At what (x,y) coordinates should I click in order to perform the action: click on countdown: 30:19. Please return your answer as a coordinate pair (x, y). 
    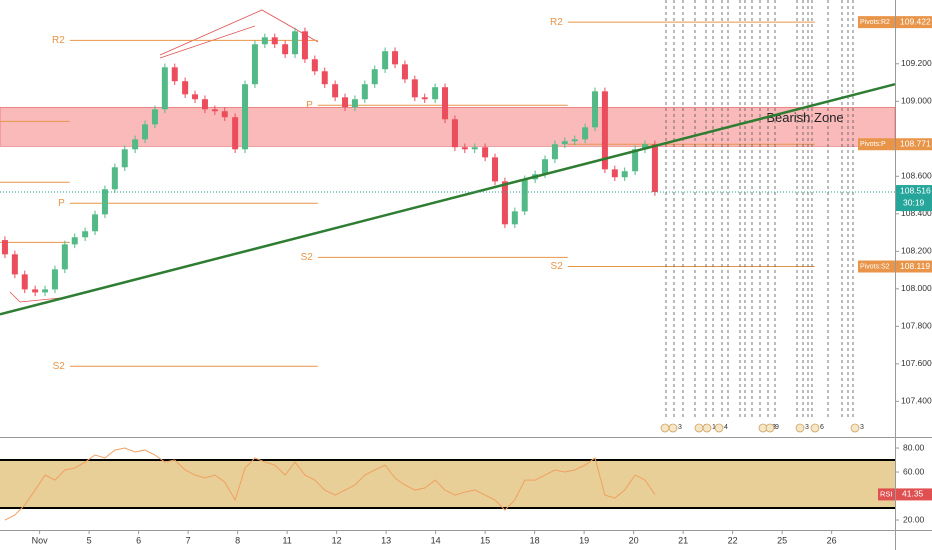
    Looking at the image, I should click on (914, 202).